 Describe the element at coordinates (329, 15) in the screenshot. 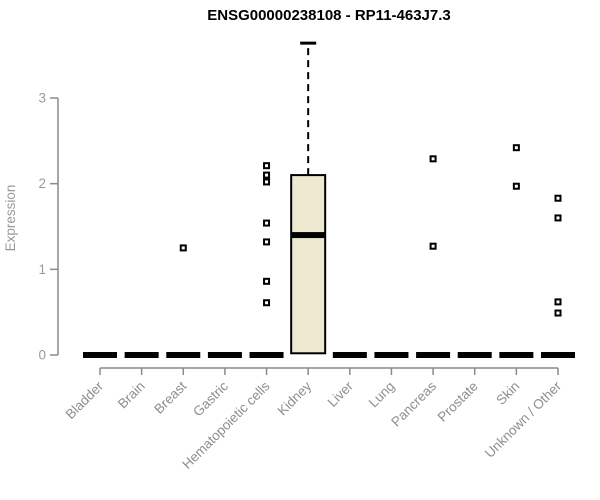

I see `chart-title: ENSG00000238108 - RP11-463J7.3` at that location.